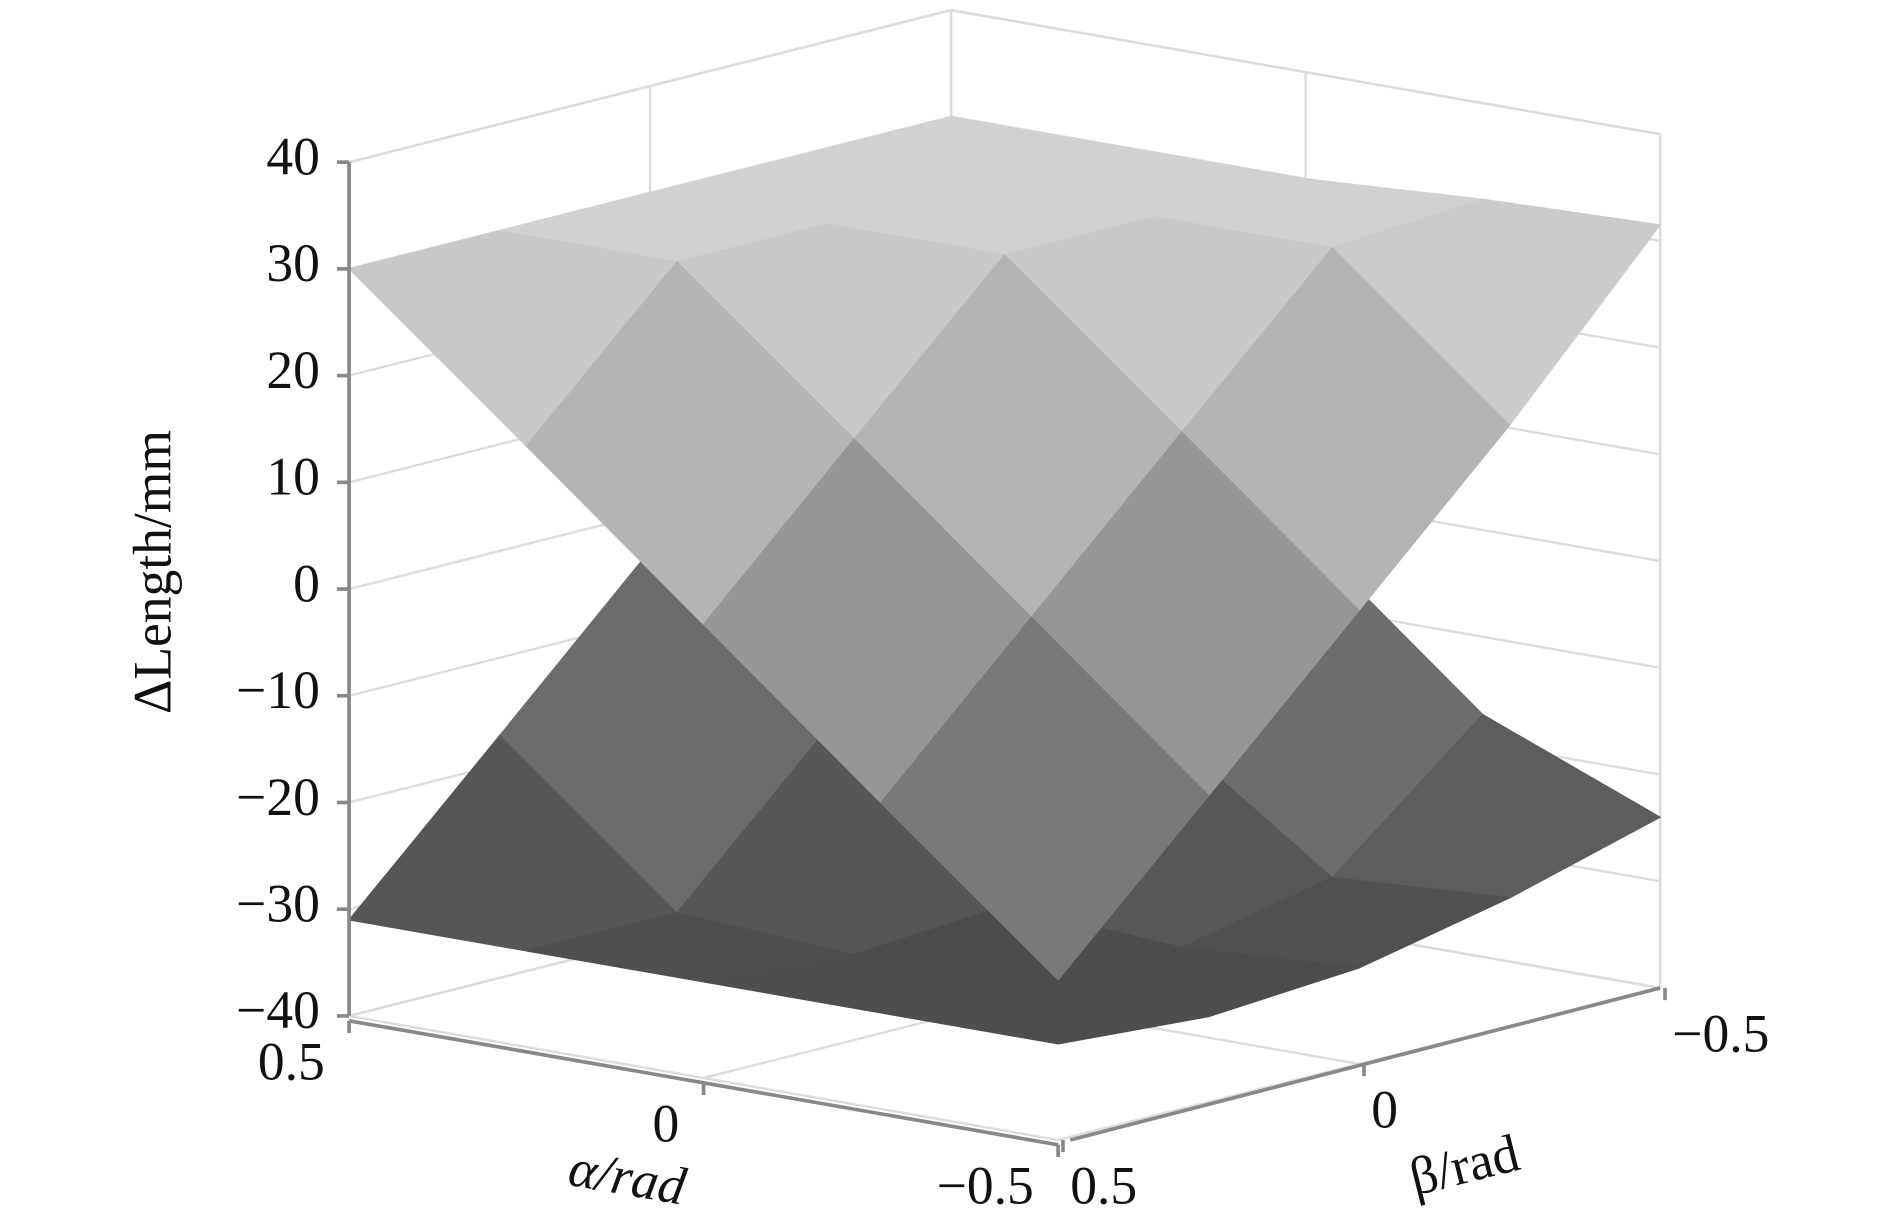 The image size is (1890, 1217). Describe the element at coordinates (278, 797) in the screenshot. I see `z-tick-label: −20` at that location.